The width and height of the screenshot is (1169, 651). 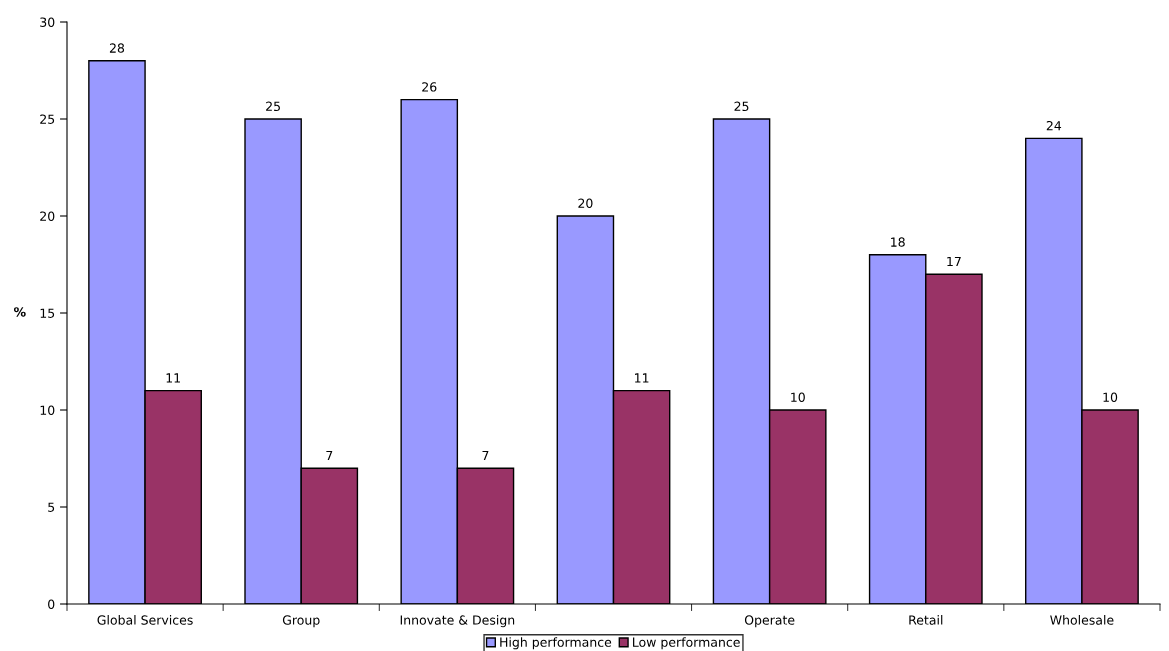 I want to click on y-tick-label: 0, so click(x=51, y=604).